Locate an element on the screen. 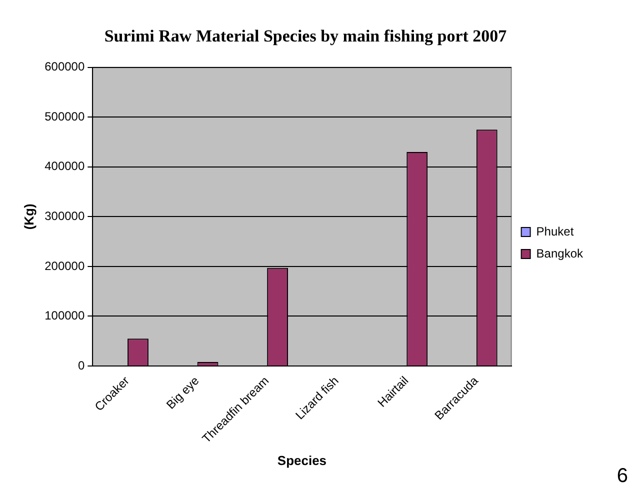 Image resolution: width=637 pixels, height=497 pixels. y-tick-label: 100000 is located at coordinates (64, 315).